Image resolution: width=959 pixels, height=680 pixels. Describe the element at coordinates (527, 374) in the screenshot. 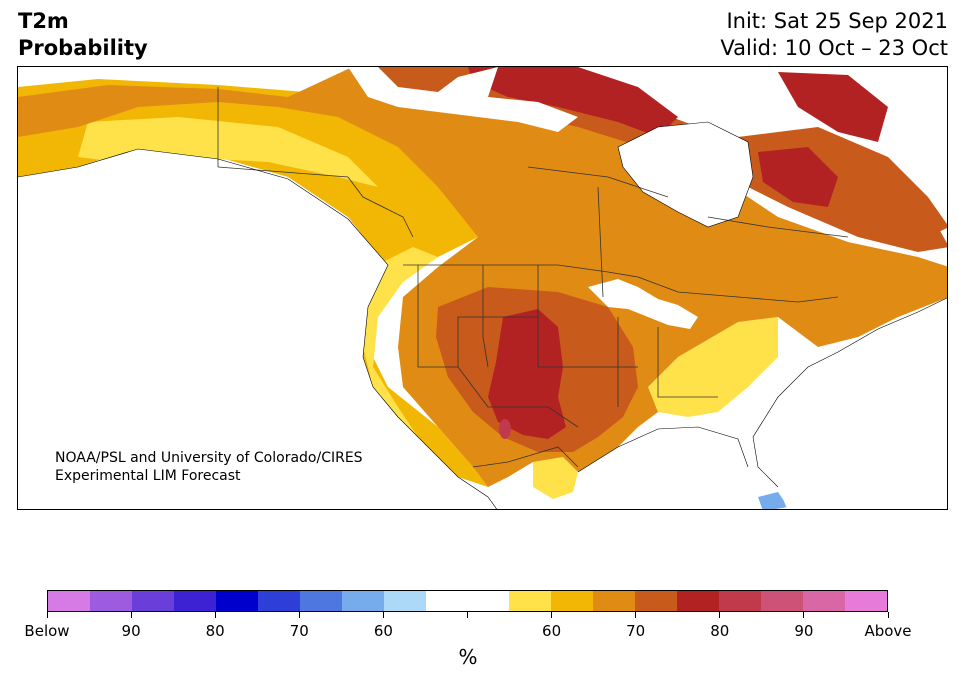

I see `region-75-plains` at that location.